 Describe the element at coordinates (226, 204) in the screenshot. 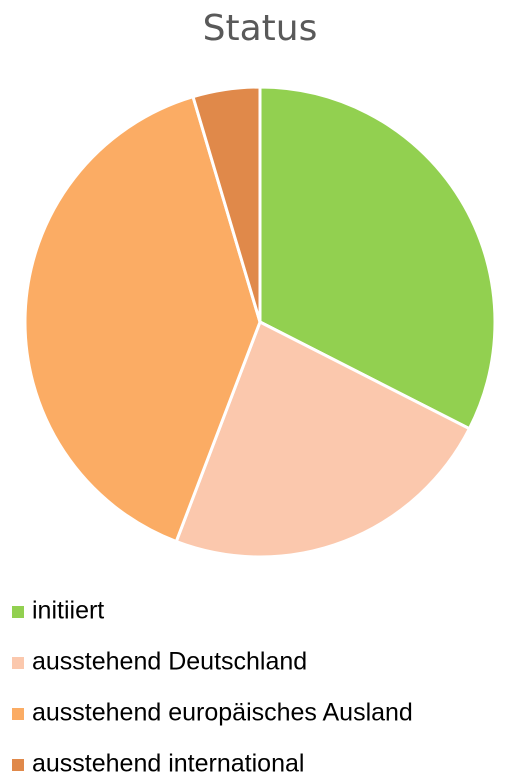

I see `pie-slice` at that location.